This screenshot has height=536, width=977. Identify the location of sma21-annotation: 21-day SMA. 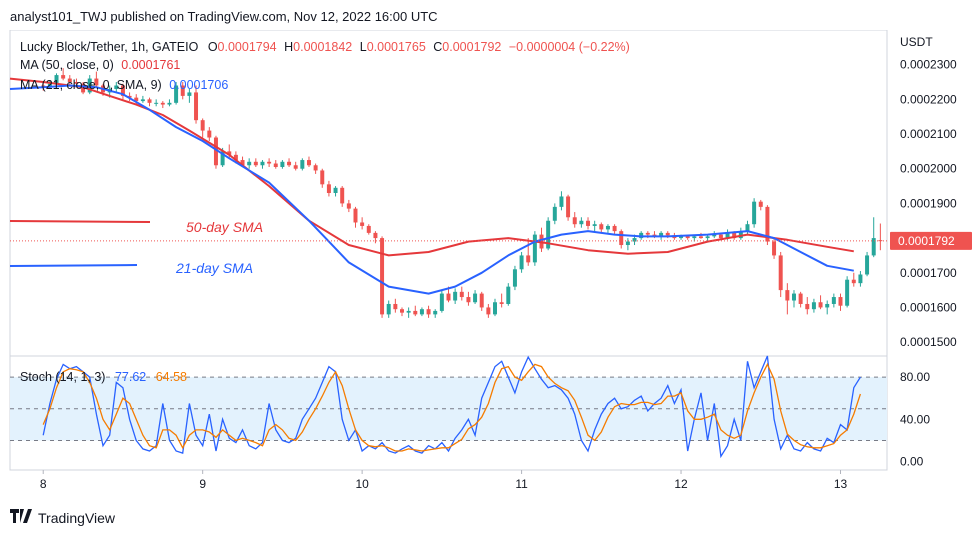
(214, 268).